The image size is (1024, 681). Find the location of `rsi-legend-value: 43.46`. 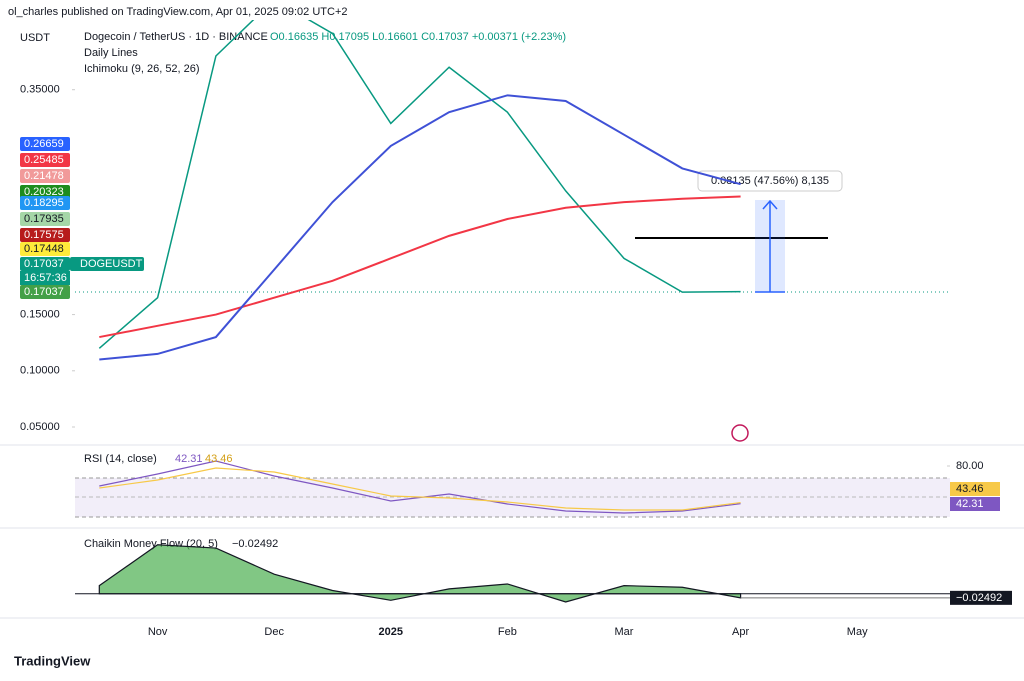

rsi-legend-value: 43.46 is located at coordinates (219, 459).